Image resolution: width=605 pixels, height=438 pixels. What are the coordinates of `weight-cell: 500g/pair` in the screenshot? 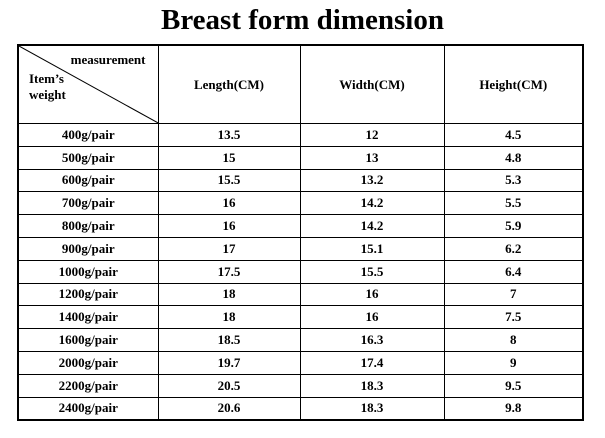 It's located at (88, 157).